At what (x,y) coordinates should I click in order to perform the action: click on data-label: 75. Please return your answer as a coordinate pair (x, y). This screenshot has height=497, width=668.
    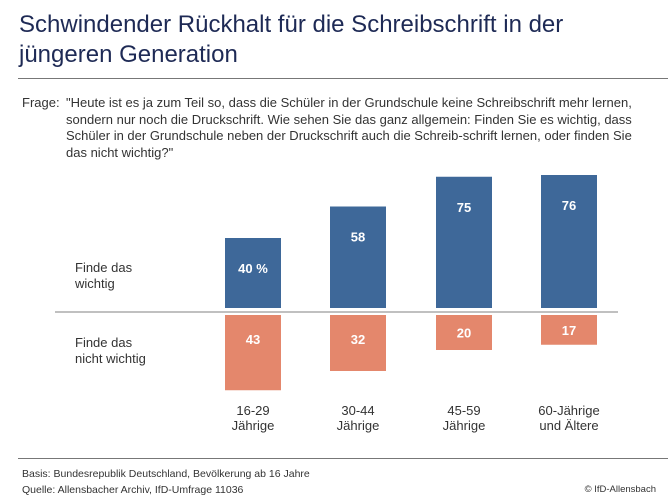
    Looking at the image, I should click on (464, 207).